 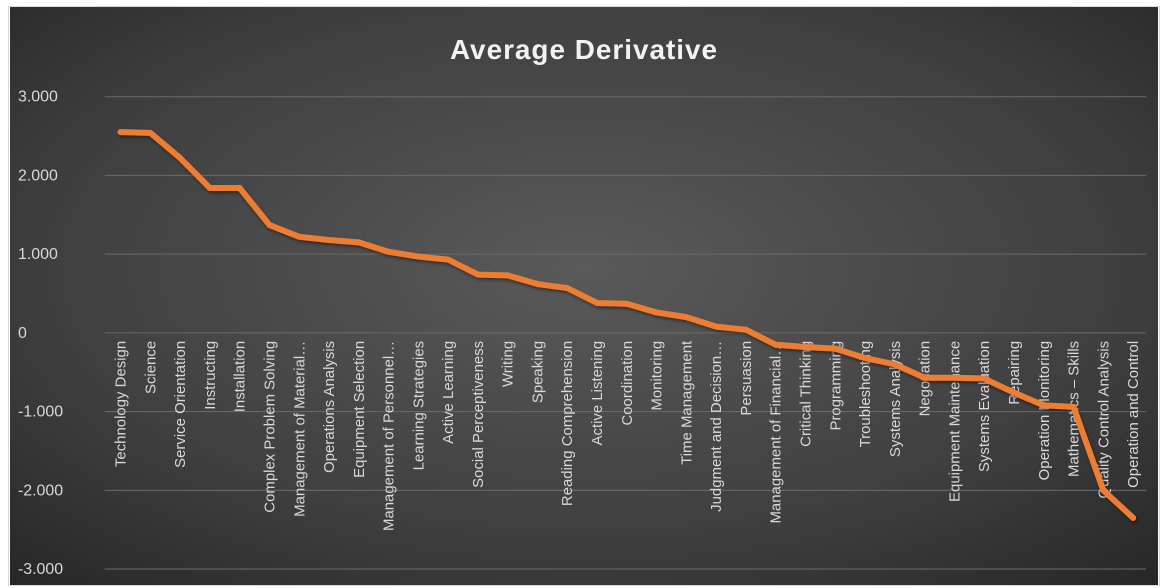 What do you see at coordinates (567, 423) in the screenshot?
I see `x-category-label: Reading Comprehension` at bounding box center [567, 423].